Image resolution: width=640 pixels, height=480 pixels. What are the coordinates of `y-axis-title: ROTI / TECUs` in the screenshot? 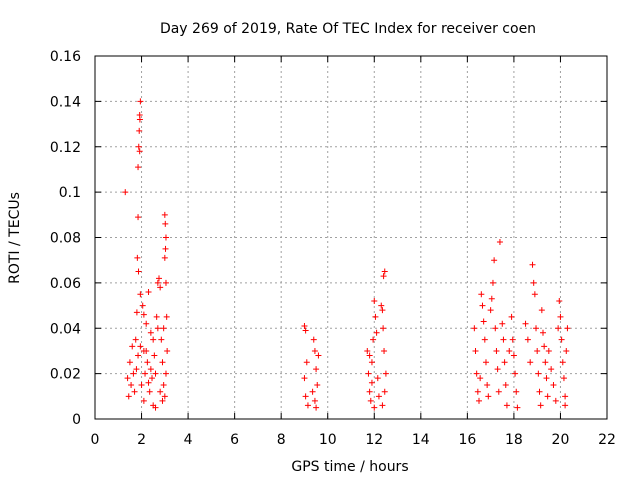 It's located at (15, 238).